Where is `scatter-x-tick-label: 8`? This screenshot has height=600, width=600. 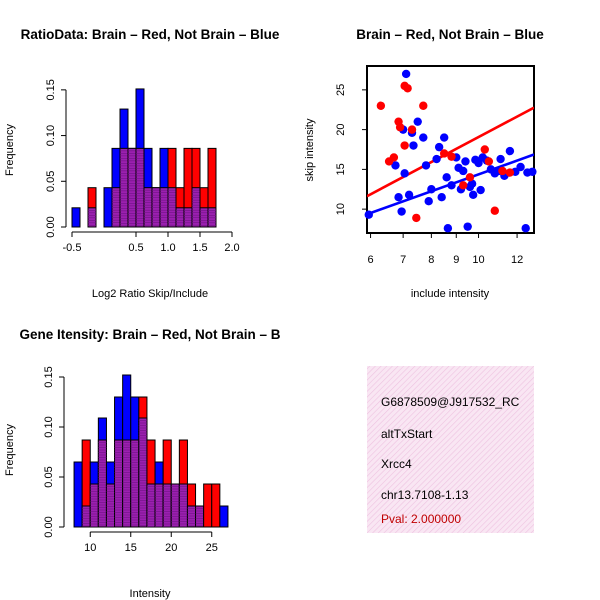 scatter-x-tick-label: 8 is located at coordinates (431, 260).